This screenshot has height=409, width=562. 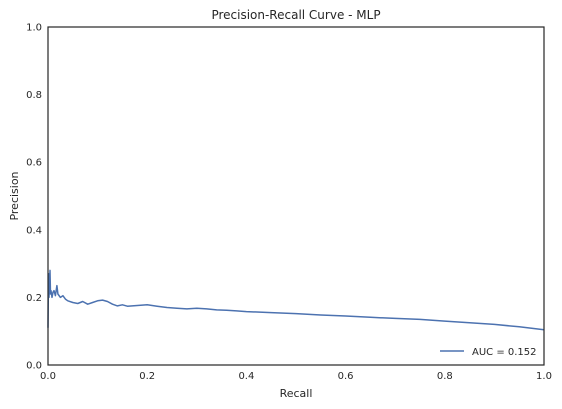 I want to click on legend: AUC = 0.152, so click(x=488, y=352).